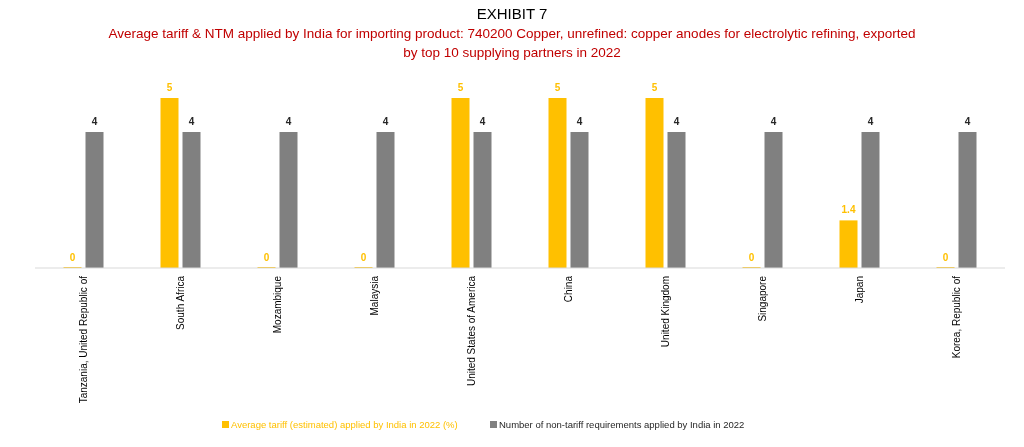 The height and width of the screenshot is (447, 1024). What do you see at coordinates (665, 312) in the screenshot?
I see `x-tick-label: United Kingdom` at bounding box center [665, 312].